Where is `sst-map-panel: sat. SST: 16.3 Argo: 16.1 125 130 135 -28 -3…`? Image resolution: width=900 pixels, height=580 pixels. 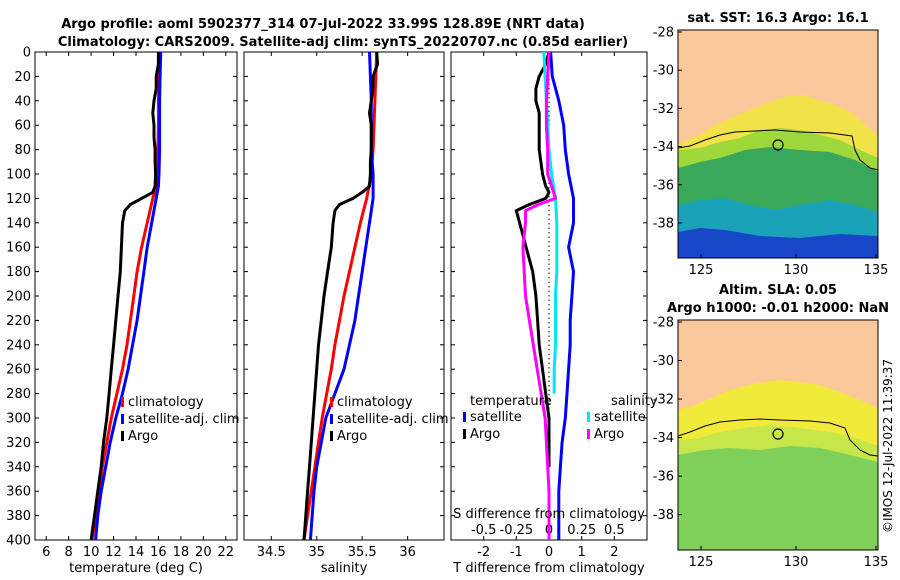 sst-map-panel: sat. SST: 16.3 Argo: 16.1 125 130 135 -28 -3… is located at coordinates (771, 144).